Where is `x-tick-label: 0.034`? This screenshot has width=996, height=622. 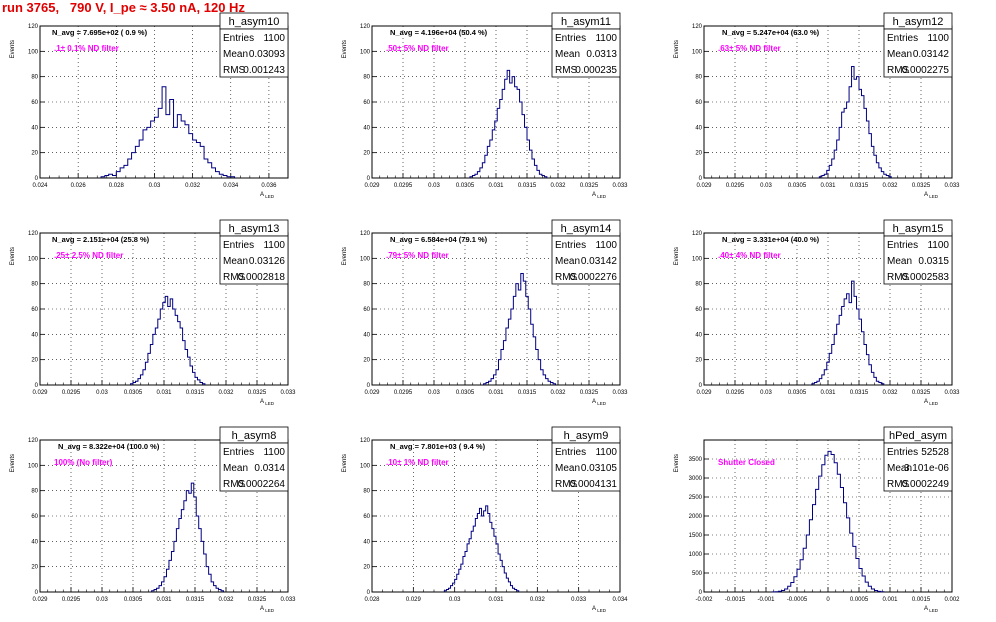
x-tick-label: 0.034 is located at coordinates (231, 186).